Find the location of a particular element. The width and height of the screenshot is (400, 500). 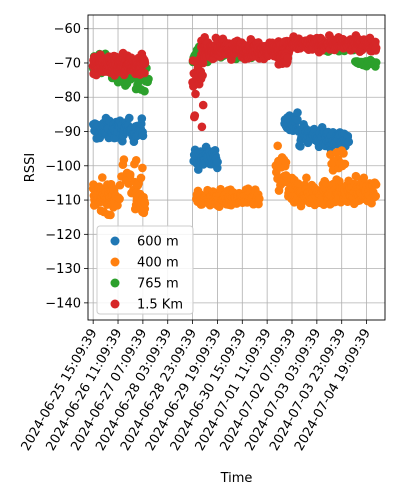

x-axis-label: Time is located at coordinates (236, 478).